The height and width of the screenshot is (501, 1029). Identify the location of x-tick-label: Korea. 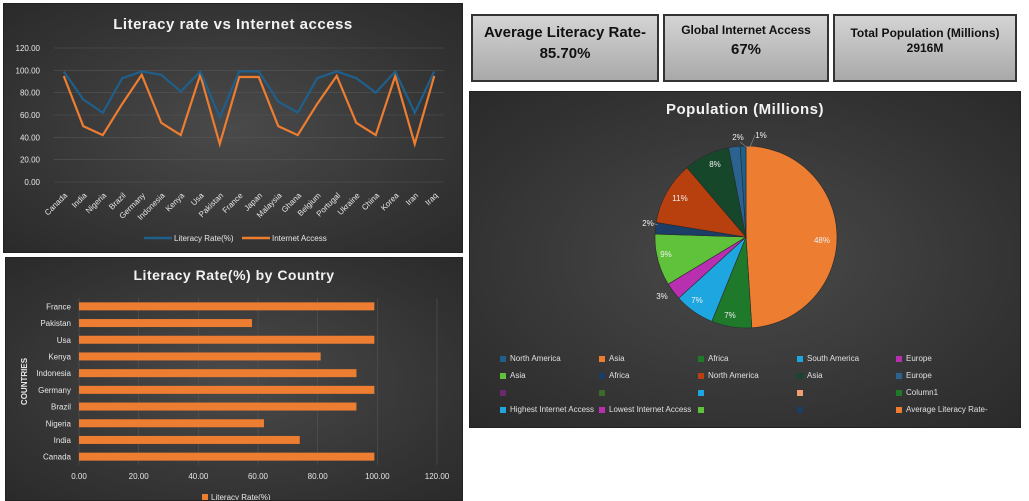
(390, 202).